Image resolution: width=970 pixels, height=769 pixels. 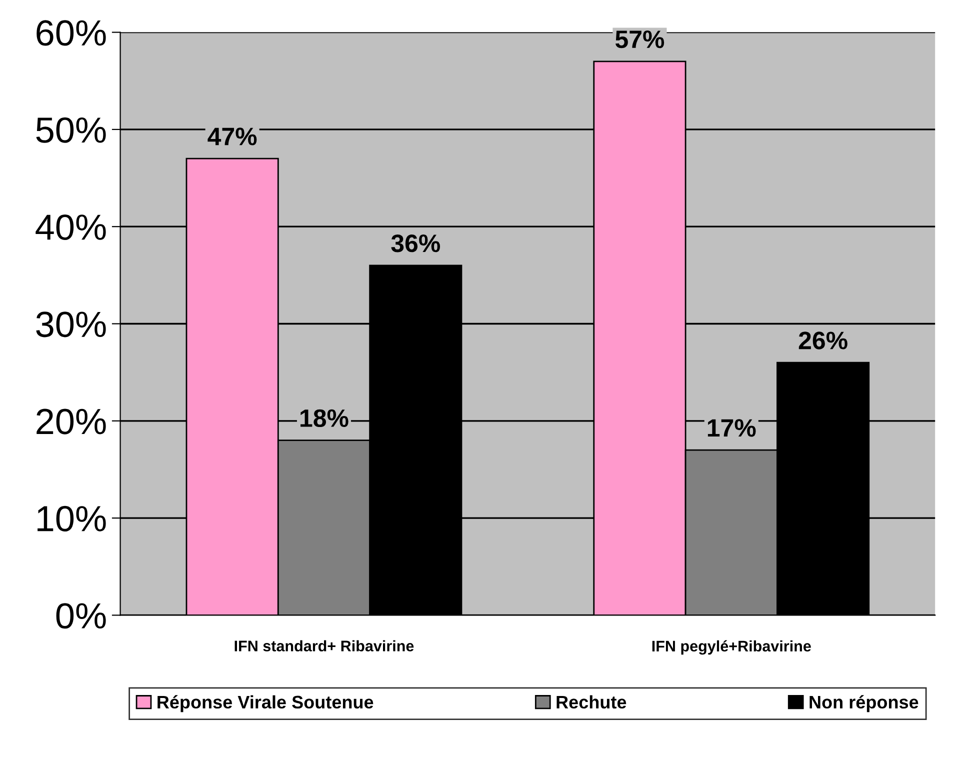 What do you see at coordinates (415, 243) in the screenshot?
I see `data-label: 36%` at bounding box center [415, 243].